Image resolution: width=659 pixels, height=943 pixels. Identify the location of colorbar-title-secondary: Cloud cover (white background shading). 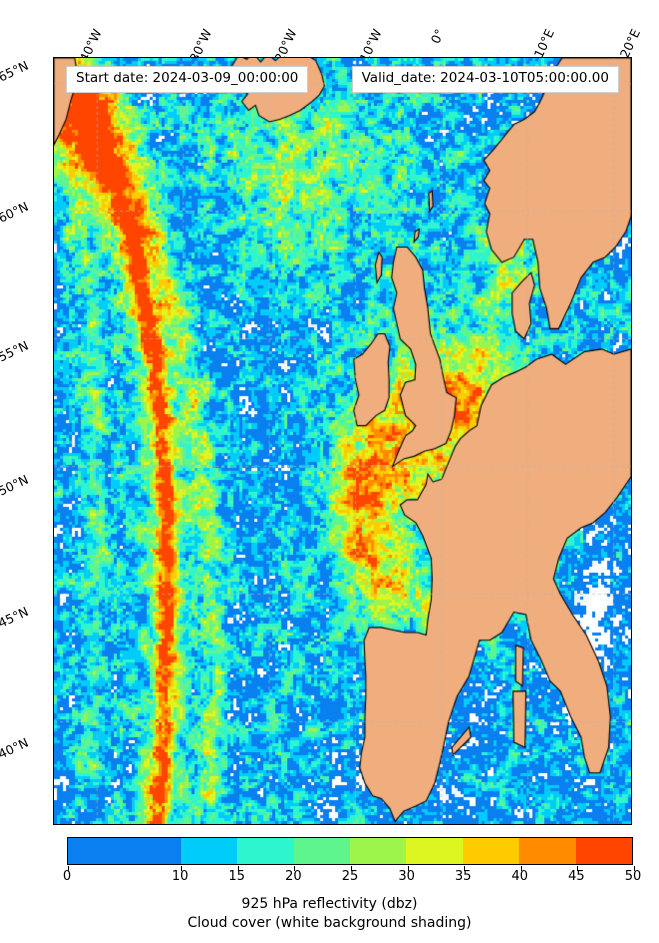
(329, 923).